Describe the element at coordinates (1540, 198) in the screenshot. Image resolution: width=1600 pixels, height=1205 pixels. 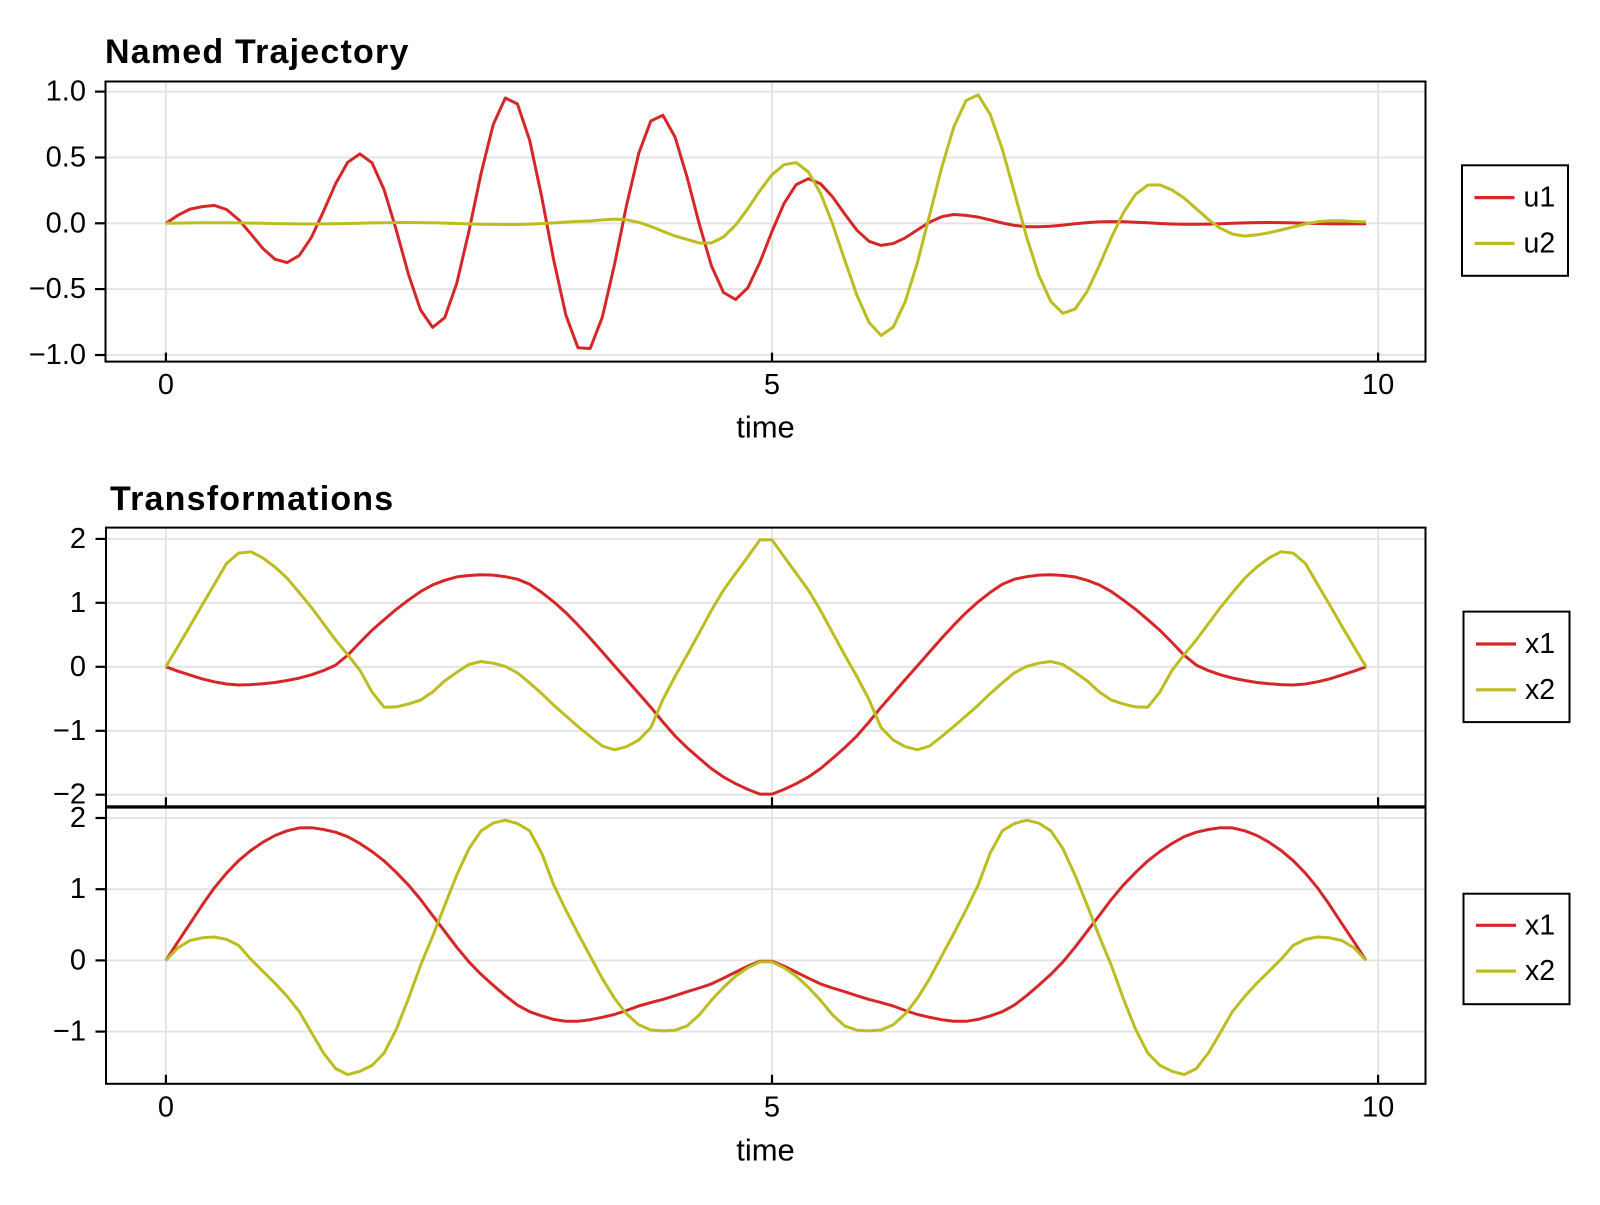
I see `svg-text: u1` at that location.